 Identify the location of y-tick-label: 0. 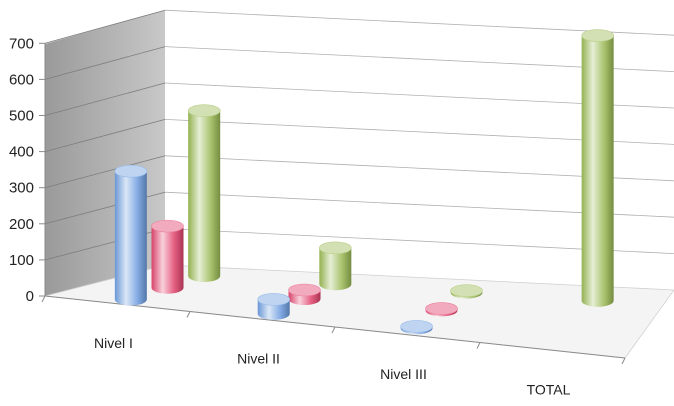
(30, 296).